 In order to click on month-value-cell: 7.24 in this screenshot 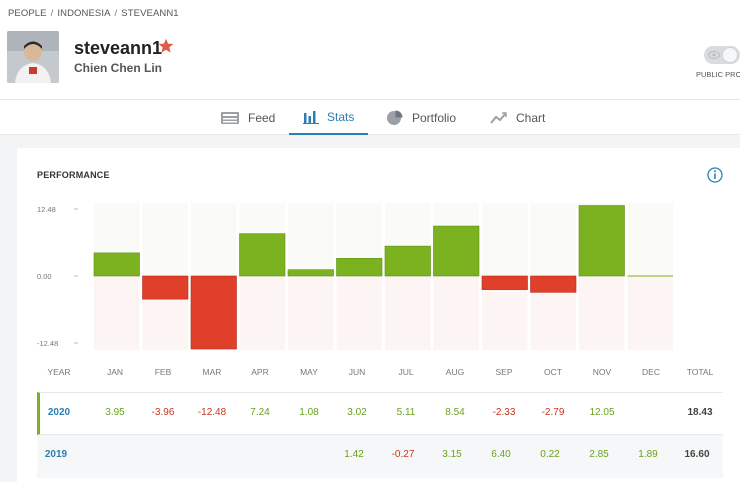, I will do `click(260, 412)`.